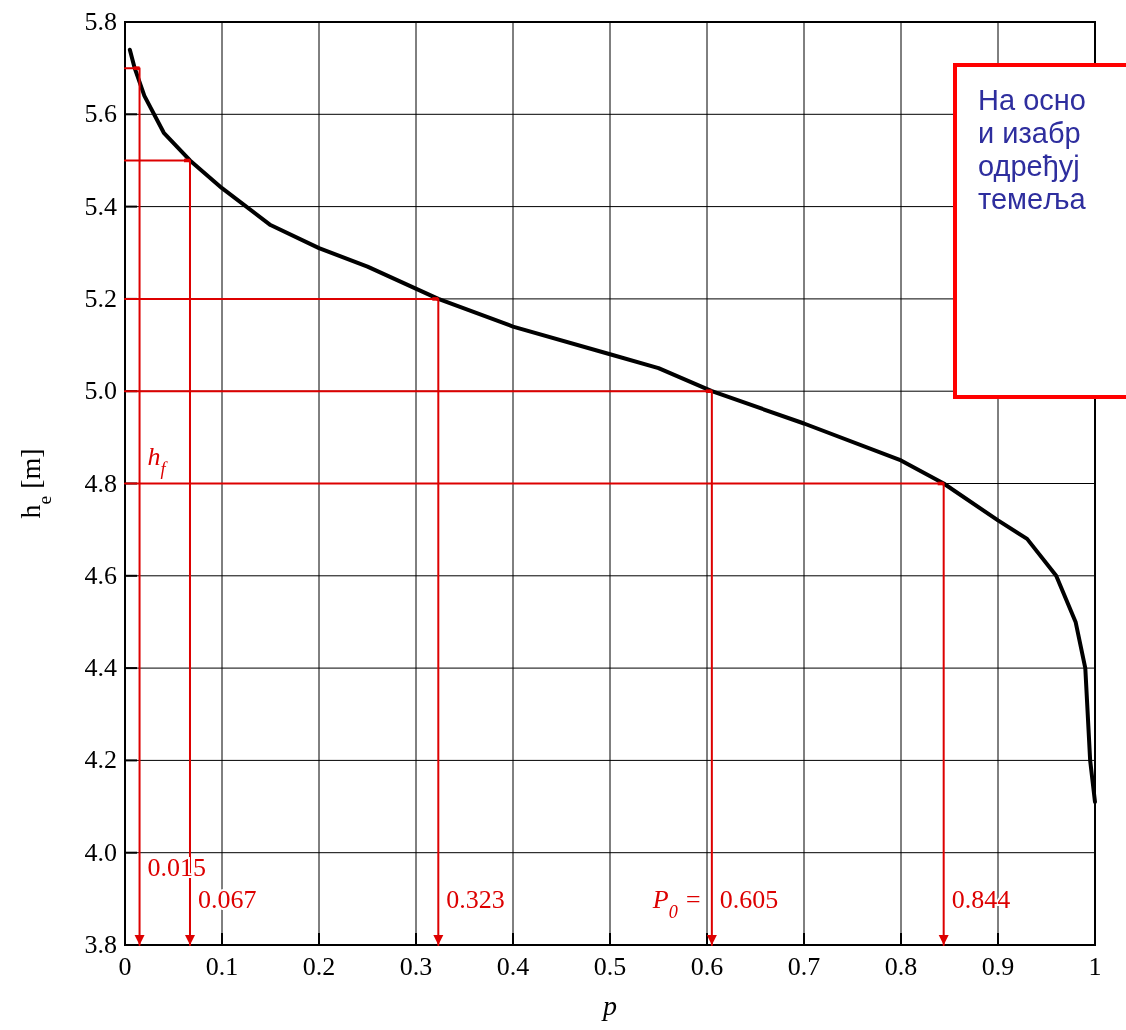 This screenshot has width=1126, height=1030. Describe the element at coordinates (100, 21) in the screenshot. I see `y-tick-label: 5.8` at that location.